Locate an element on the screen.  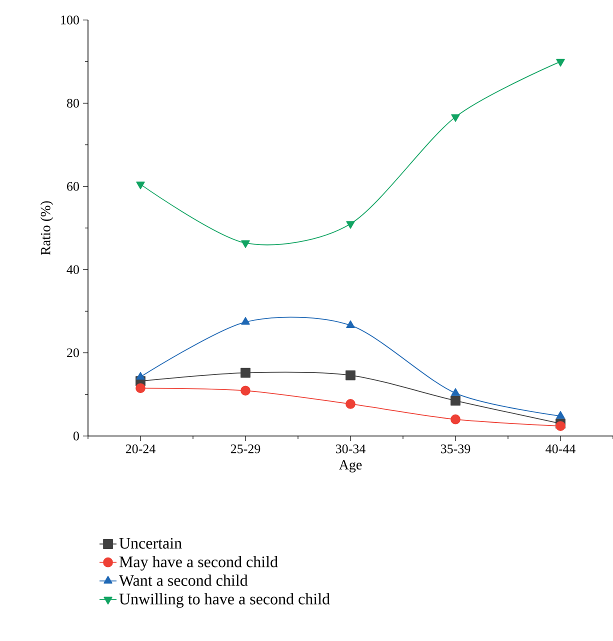
x-axis-title: Age is located at coordinates (350, 466).